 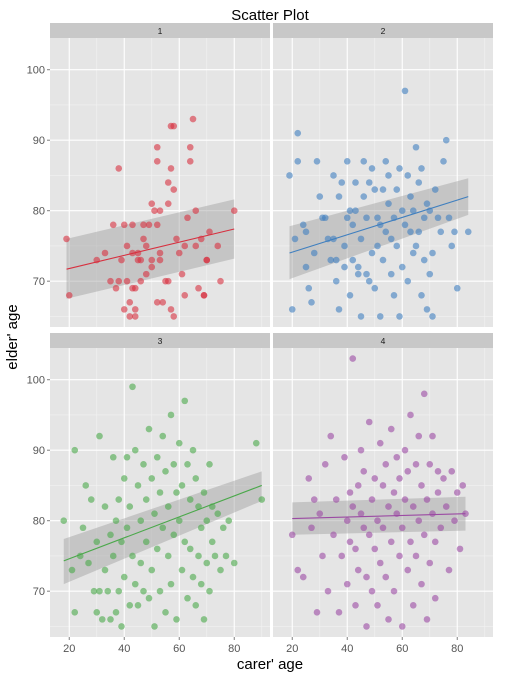 I want to click on chart-title: Scatter Plot, so click(x=270, y=15).